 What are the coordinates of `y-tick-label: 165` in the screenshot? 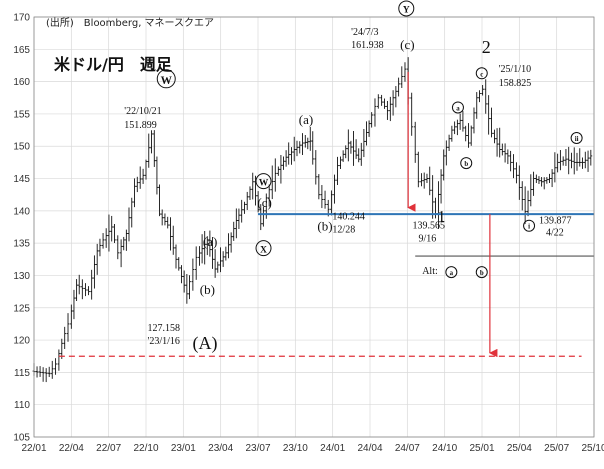 It's located at (21, 50).